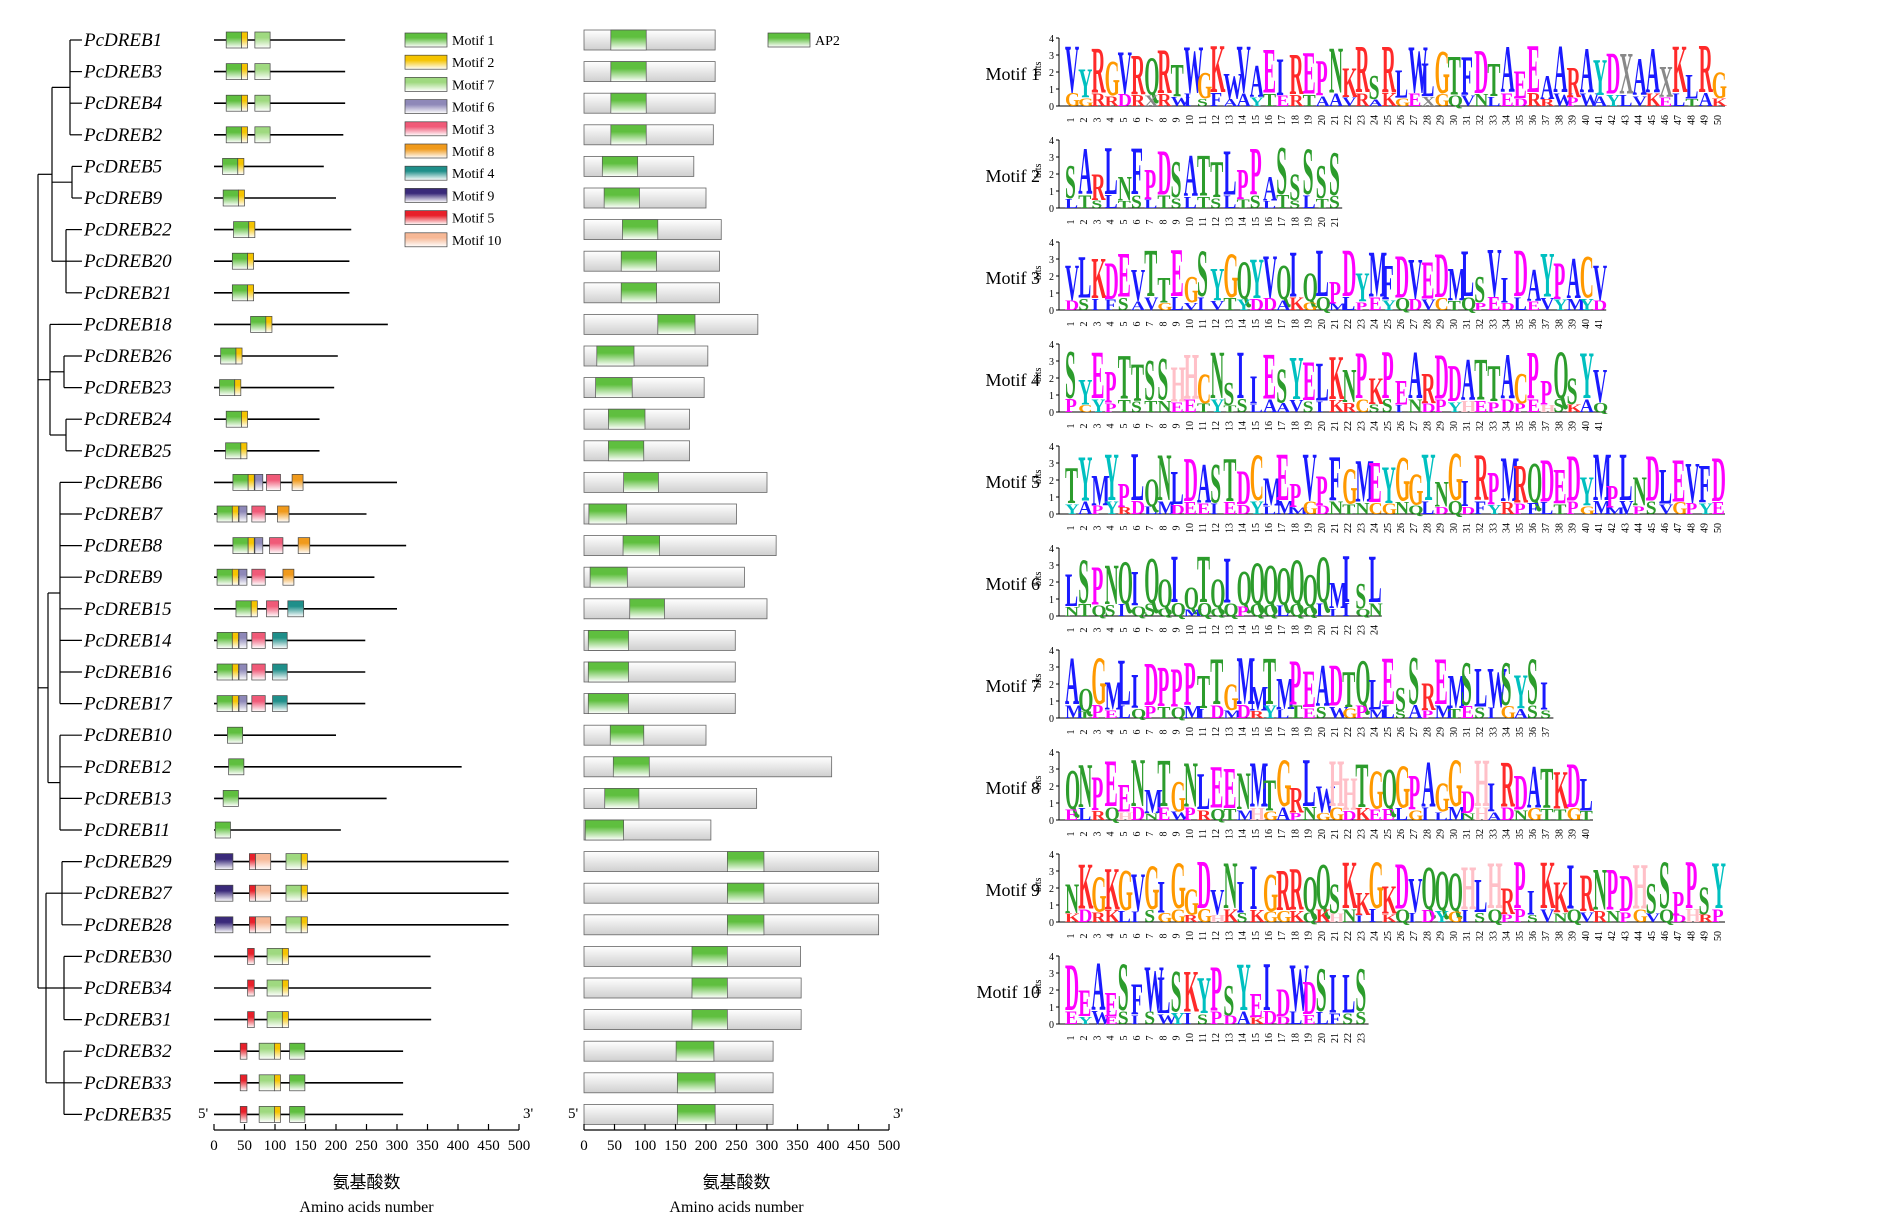  What do you see at coordinates (1533, 528) in the screenshot?
I see `logo-position-number: 36` at bounding box center [1533, 528].